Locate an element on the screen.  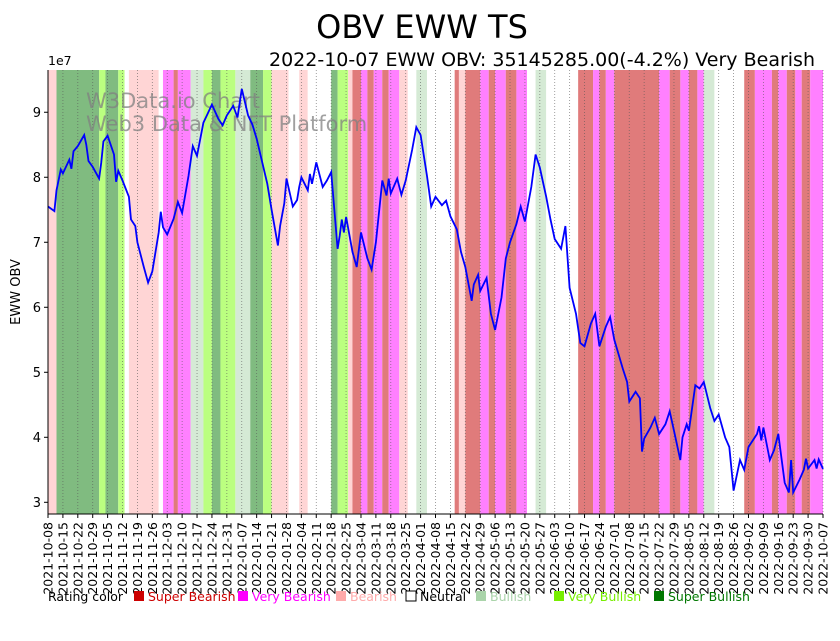
y-tick-label-6: 9 is located at coordinates (37, 113).